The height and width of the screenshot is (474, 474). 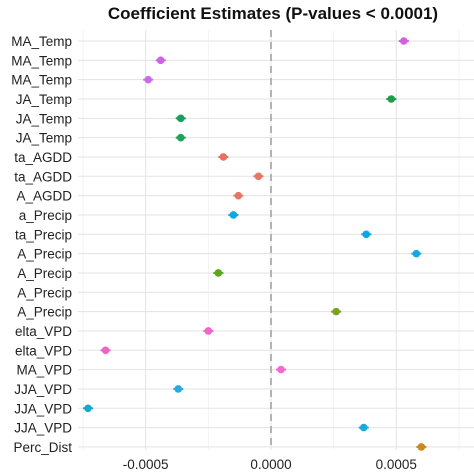 I want to click on x-tick-label-layer: -0.0005 0.0000 0.0005, so click(x=270, y=464).